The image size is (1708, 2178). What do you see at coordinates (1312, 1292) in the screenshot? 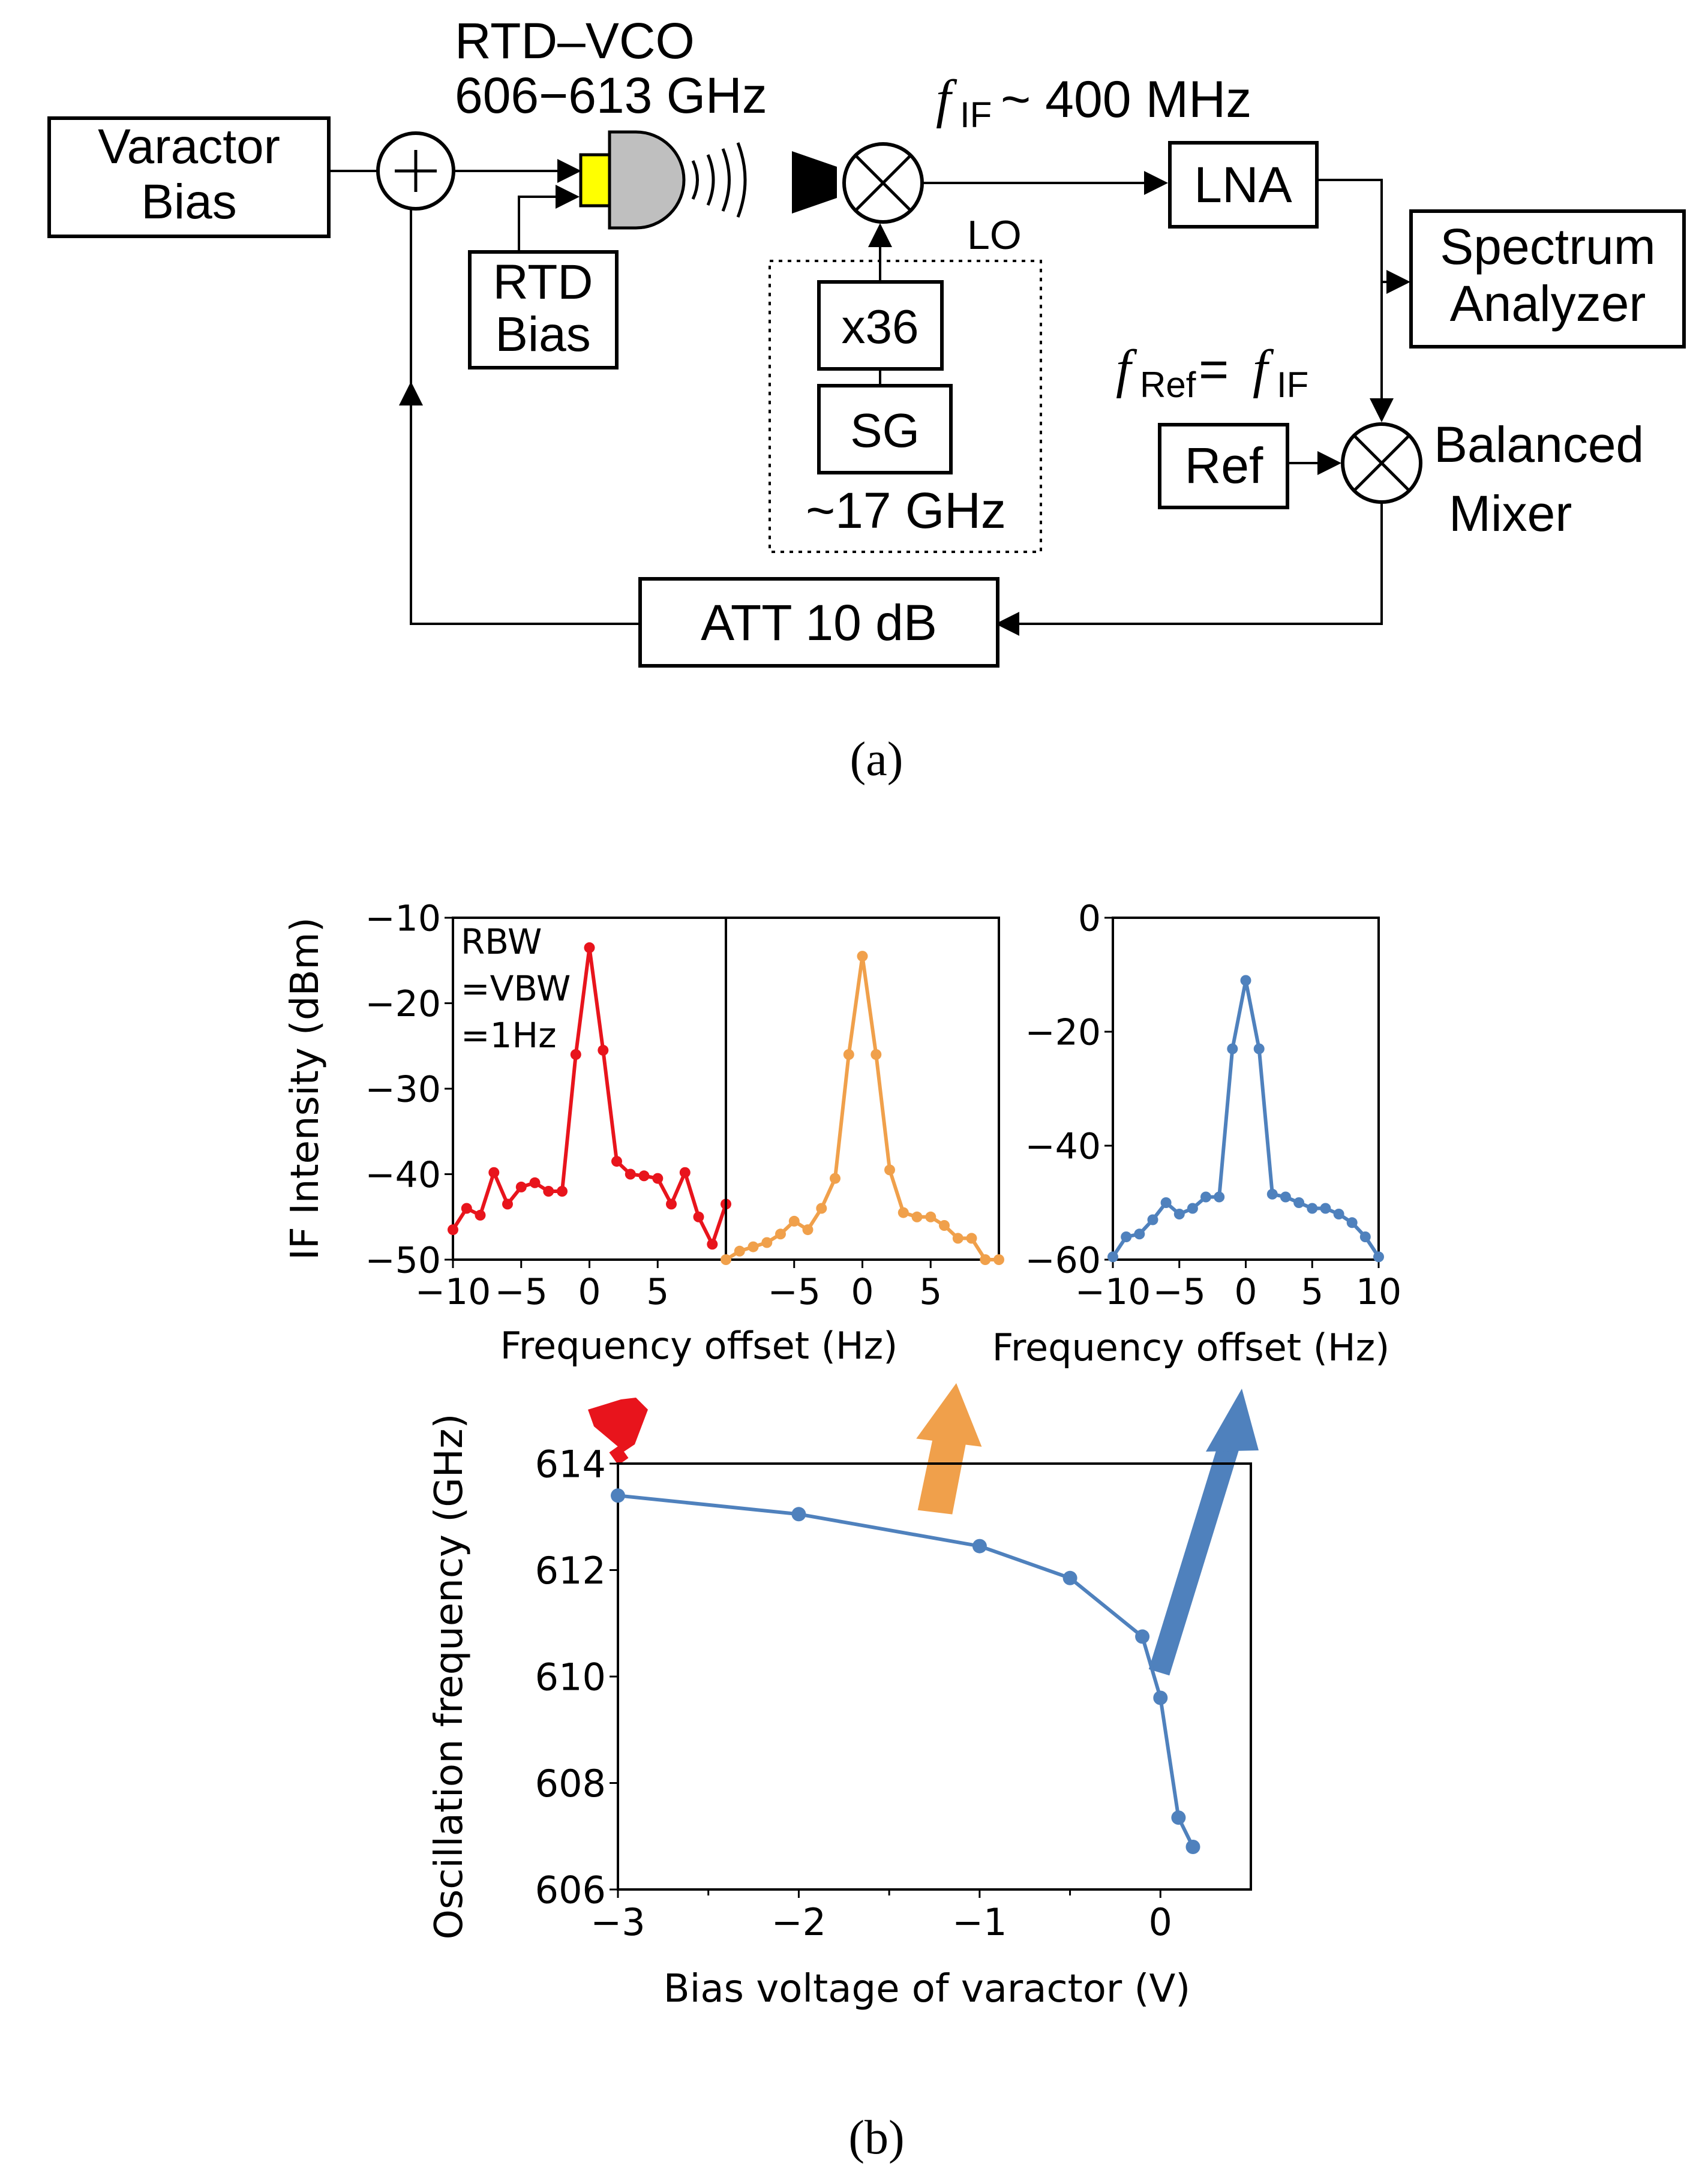
I see `spectrum-blue-xtick-label: 5` at bounding box center [1312, 1292].